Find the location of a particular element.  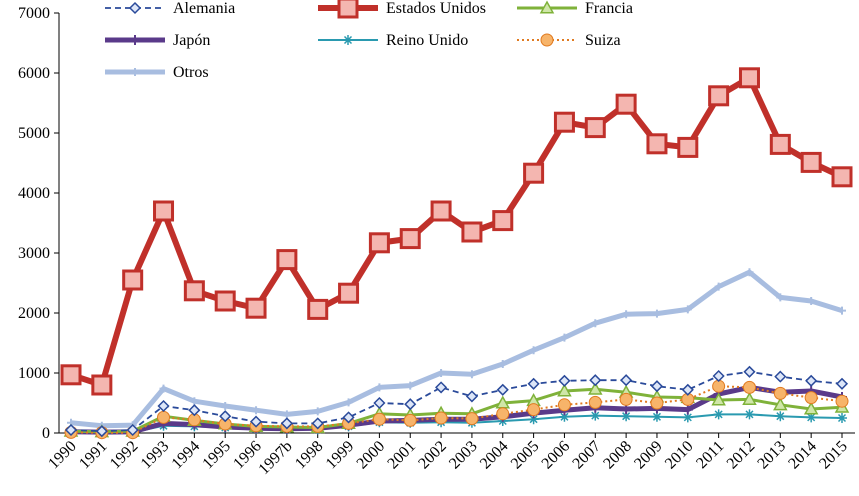

x-tick-label: 1998 is located at coordinates (309, 455).